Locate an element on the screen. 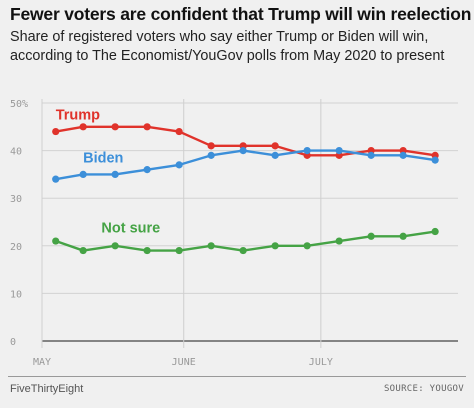 This screenshot has width=474, height=408. source-credit: SOURCE: YOUGOV is located at coordinates (423, 389).